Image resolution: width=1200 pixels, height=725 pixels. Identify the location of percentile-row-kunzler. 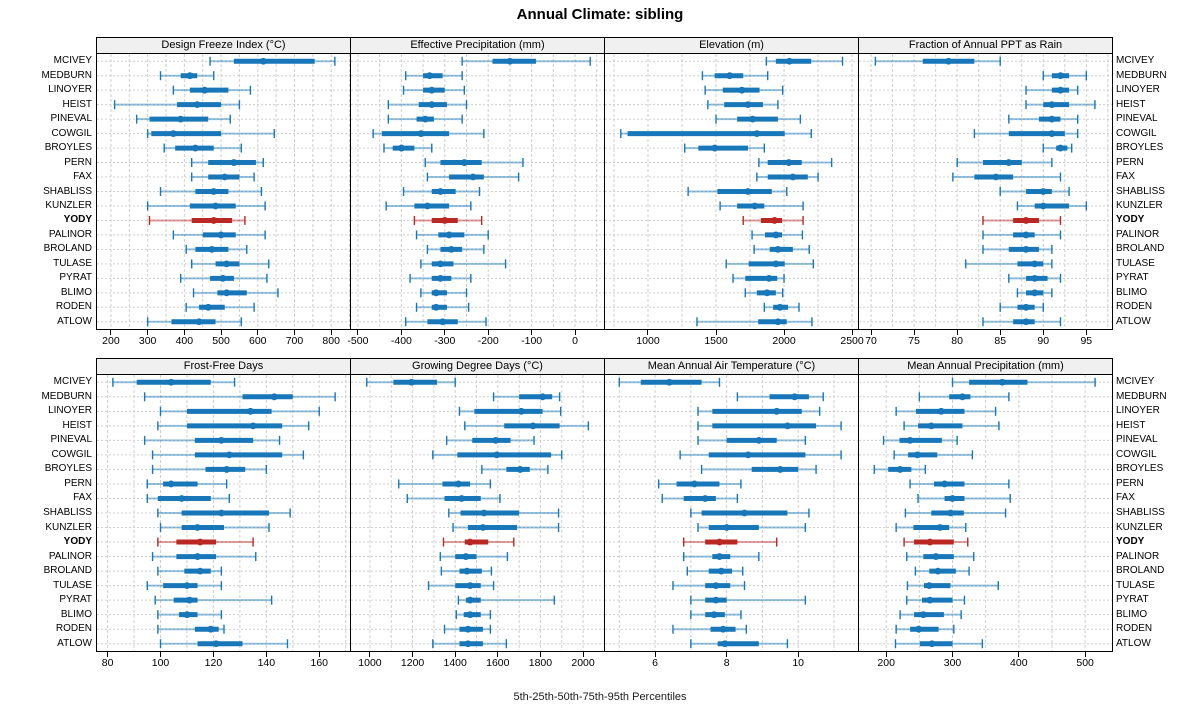
(1052, 206).